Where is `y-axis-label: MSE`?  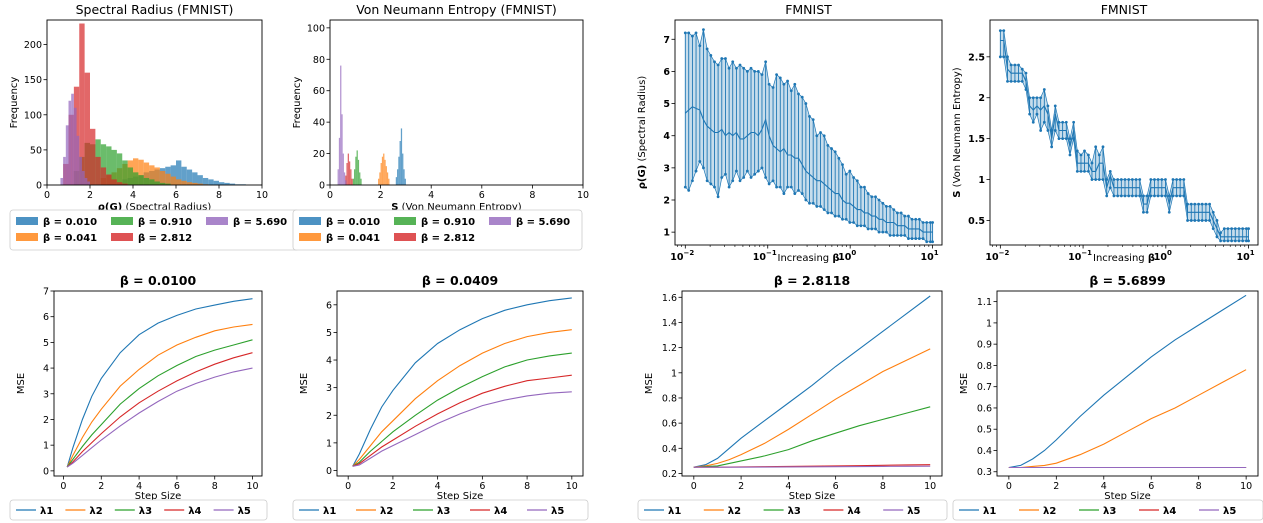
y-axis-label: MSE is located at coordinates (304, 383).